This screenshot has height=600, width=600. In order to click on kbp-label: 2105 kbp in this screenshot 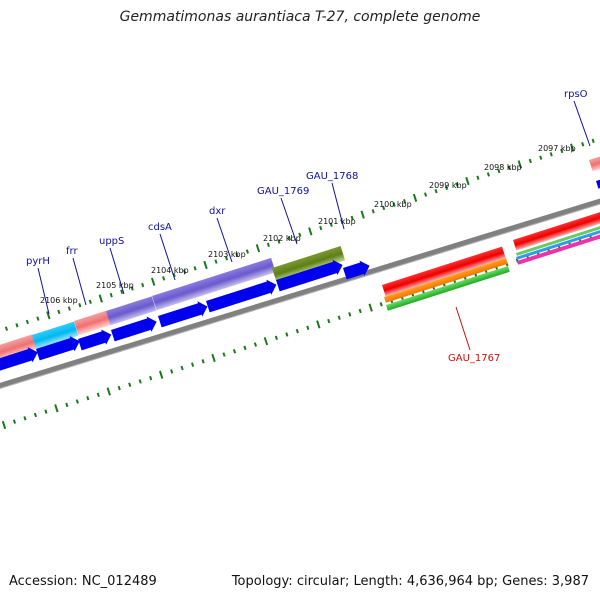, I will do `click(115, 285)`.